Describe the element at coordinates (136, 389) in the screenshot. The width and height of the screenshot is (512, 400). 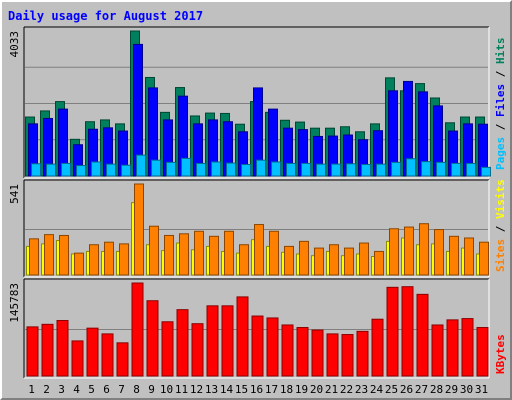
I see `x-tick-label: 8` at that location.